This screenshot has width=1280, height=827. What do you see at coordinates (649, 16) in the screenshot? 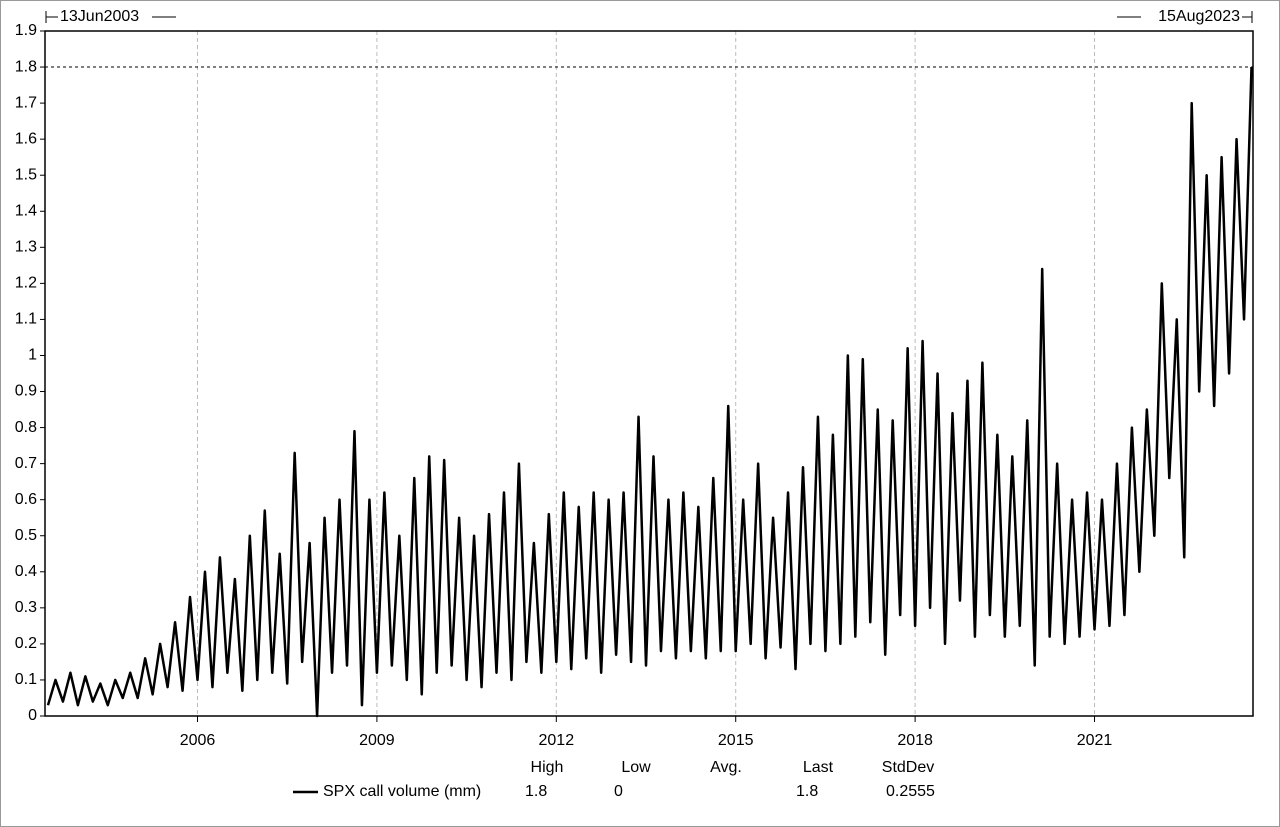
I see `corner-labels: 13Jun2003 15Aug2023` at bounding box center [649, 16].